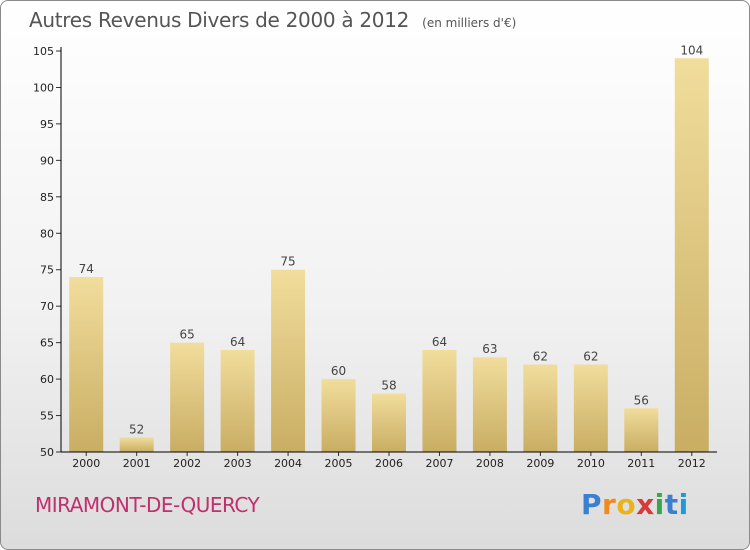  What do you see at coordinates (47, 270) in the screenshot?
I see `y-tick-label-75: 75` at bounding box center [47, 270].